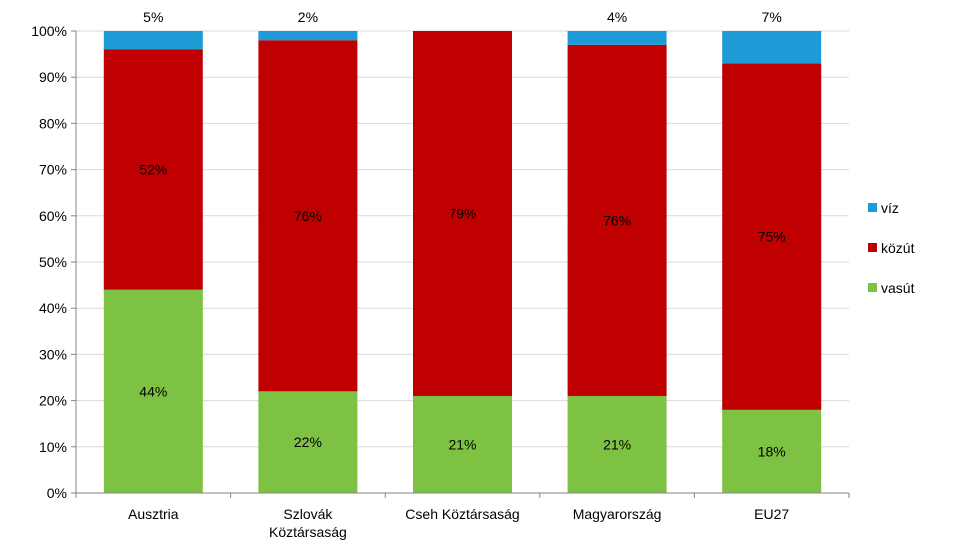 The image size is (964, 549). I want to click on y-tick-label: 100%, so click(49, 31).